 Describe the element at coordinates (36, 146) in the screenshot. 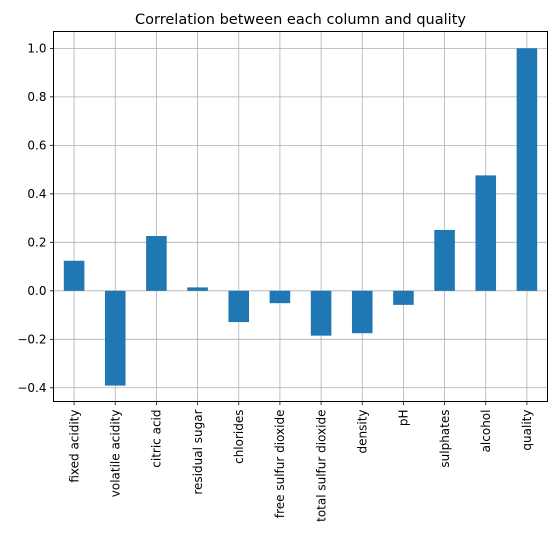

I see `y-tick-label: 0.6` at that location.